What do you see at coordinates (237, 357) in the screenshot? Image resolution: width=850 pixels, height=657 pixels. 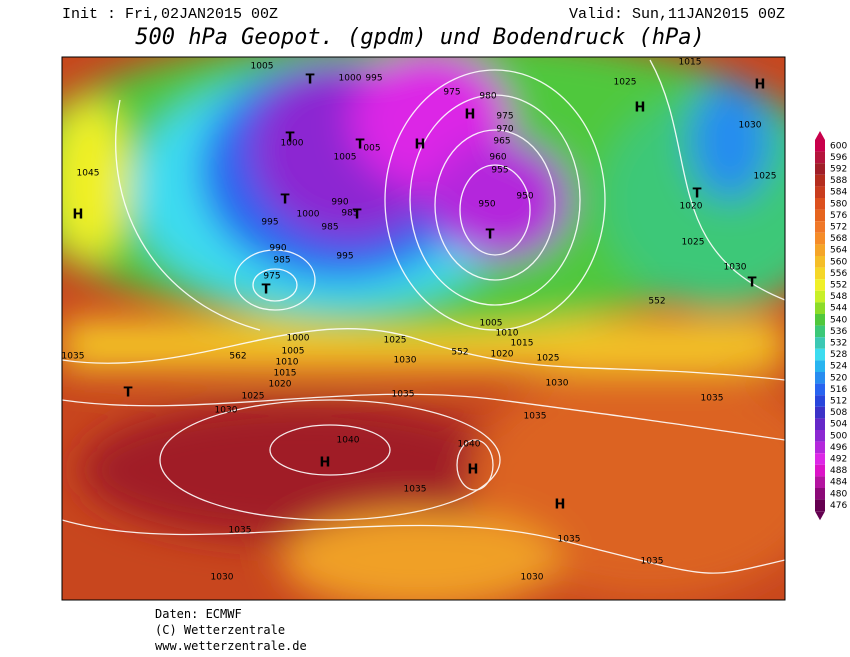 I see `isobar-label: 562` at bounding box center [237, 357].